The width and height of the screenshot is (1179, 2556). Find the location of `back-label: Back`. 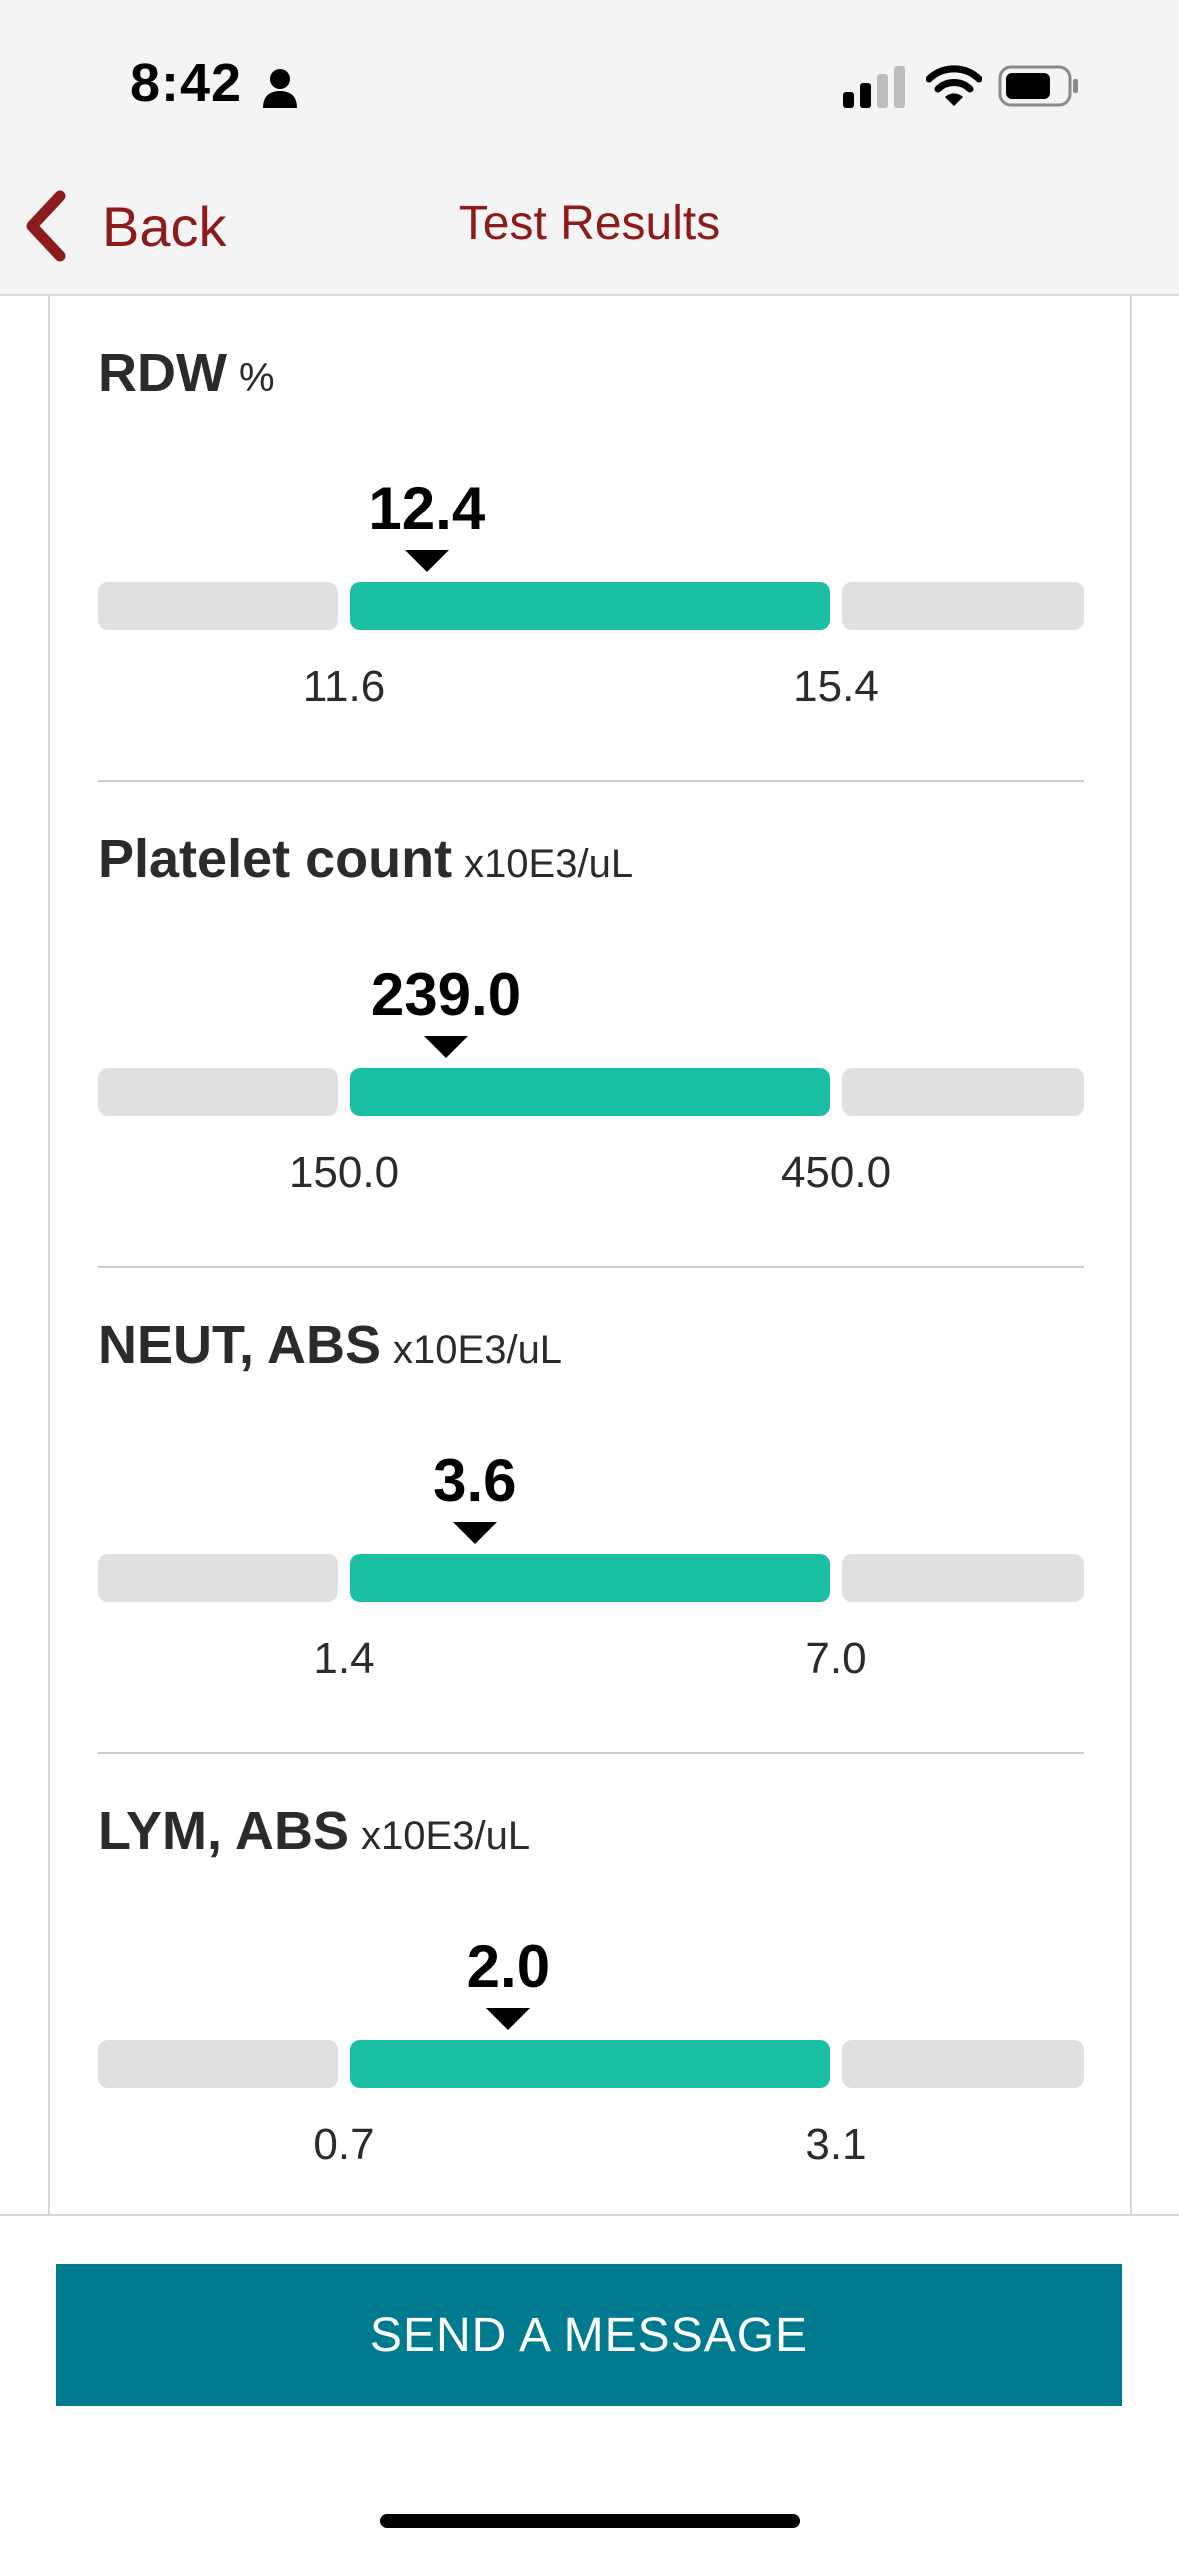

back-label: Back is located at coordinates (164, 226).